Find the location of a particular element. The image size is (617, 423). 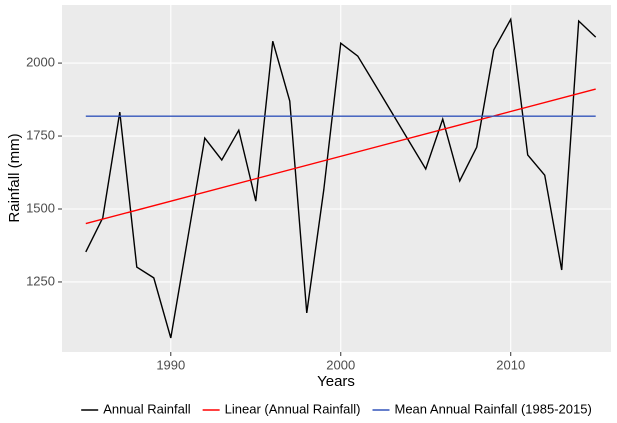

legend-label: Mean Annual Rainfall (1985-2015) is located at coordinates (493, 408).